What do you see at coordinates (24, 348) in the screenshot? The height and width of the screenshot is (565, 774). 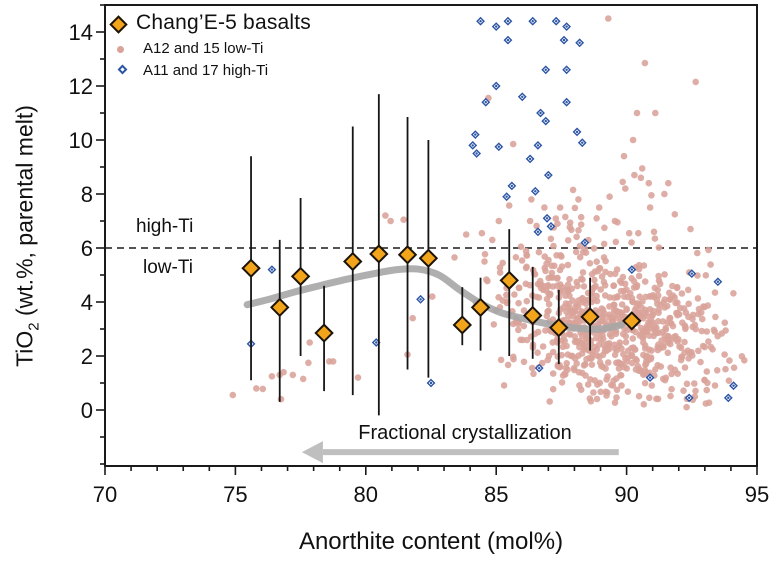 I see `y-title-main: TiO` at bounding box center [24, 348].